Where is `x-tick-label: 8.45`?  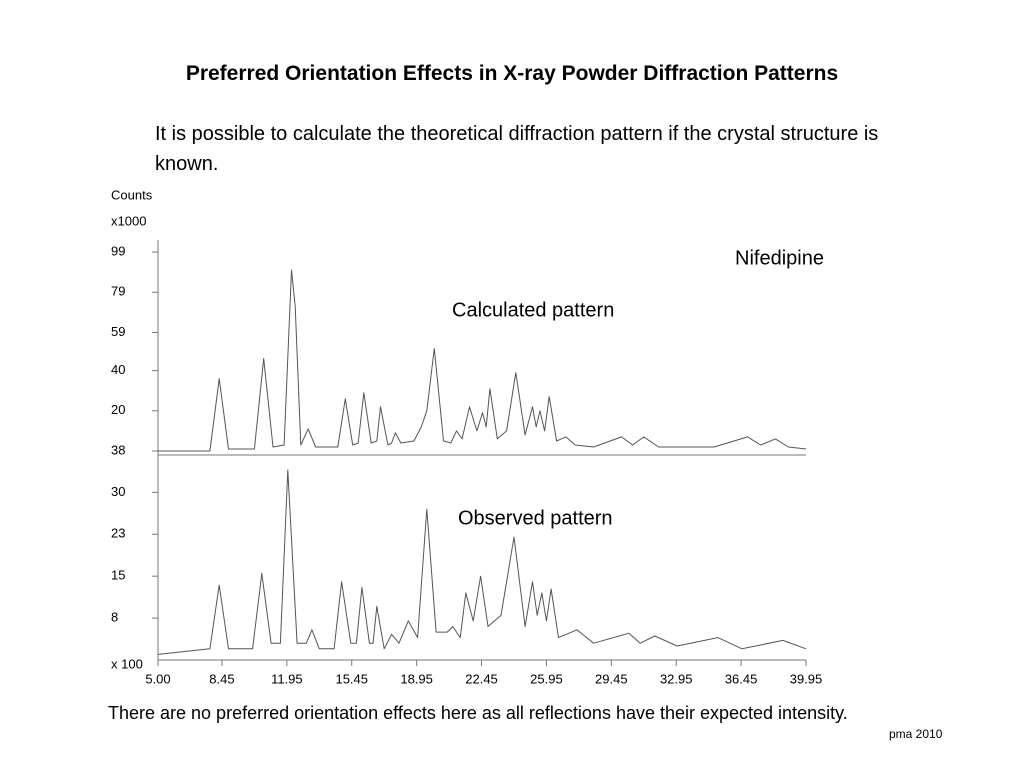
x-tick-label: 8.45 is located at coordinates (221, 678).